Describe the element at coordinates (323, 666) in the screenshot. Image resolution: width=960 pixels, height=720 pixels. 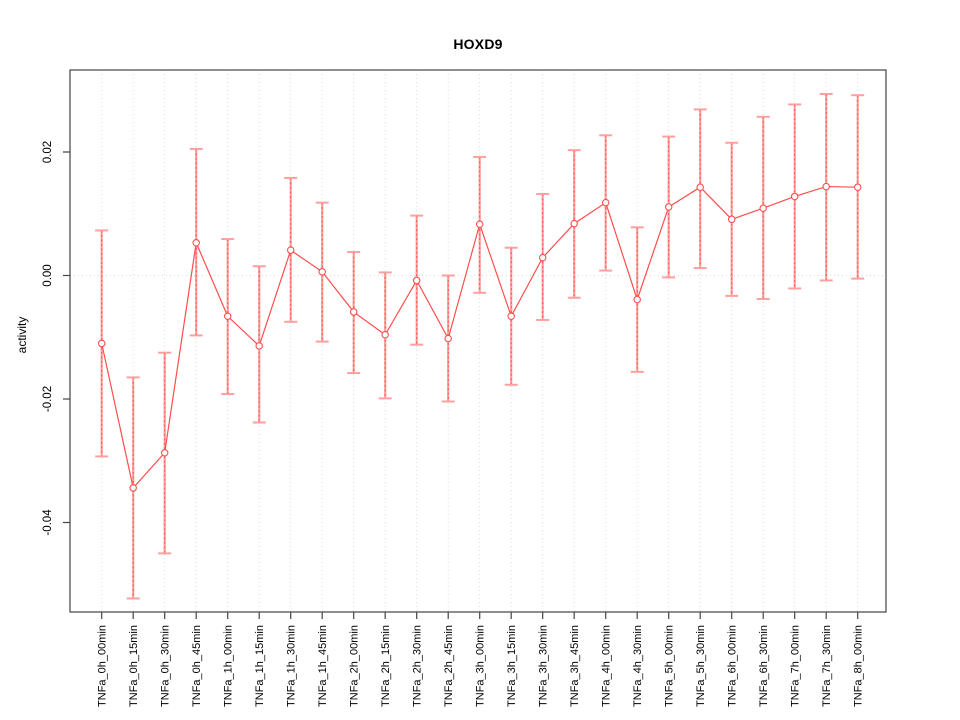
I see `x-tick-label: TNFa_1h_45min` at that location.